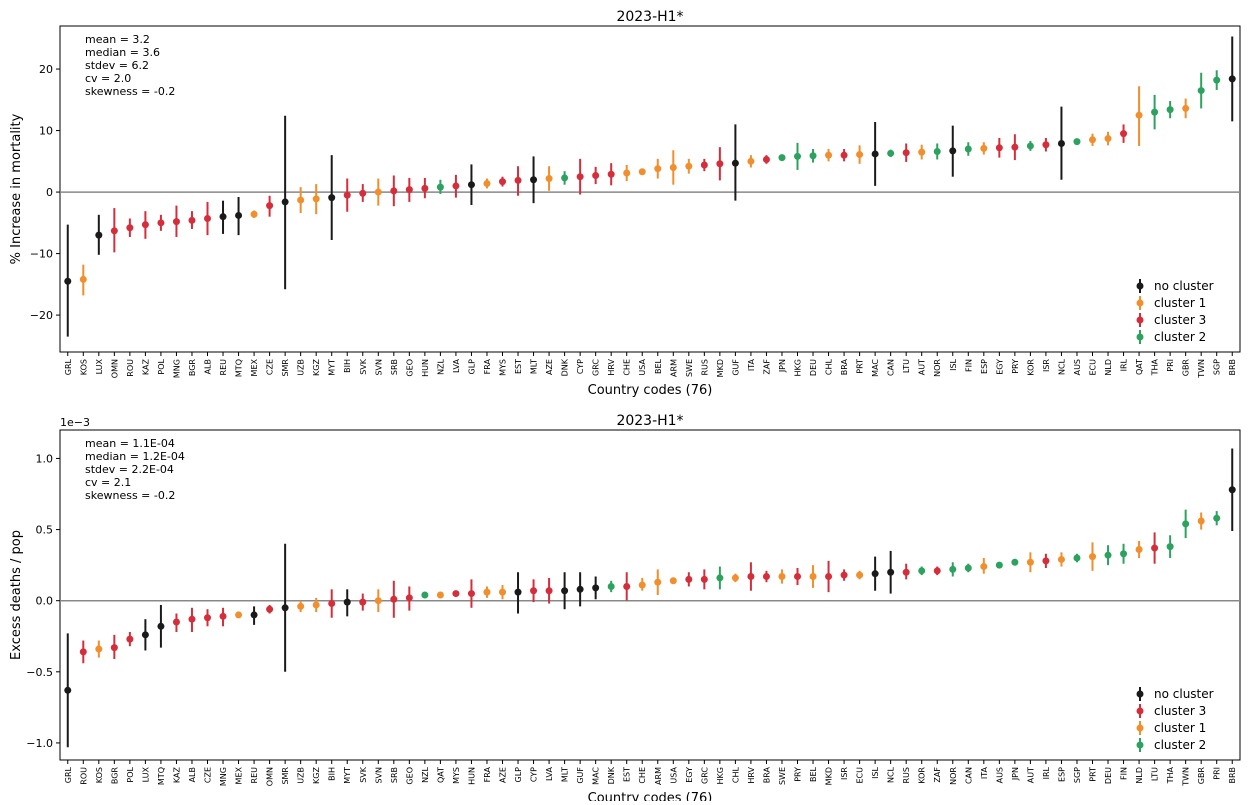 The image size is (1248, 805). I want to click on chart-0-xtick-label: KOS, so click(83, 367).